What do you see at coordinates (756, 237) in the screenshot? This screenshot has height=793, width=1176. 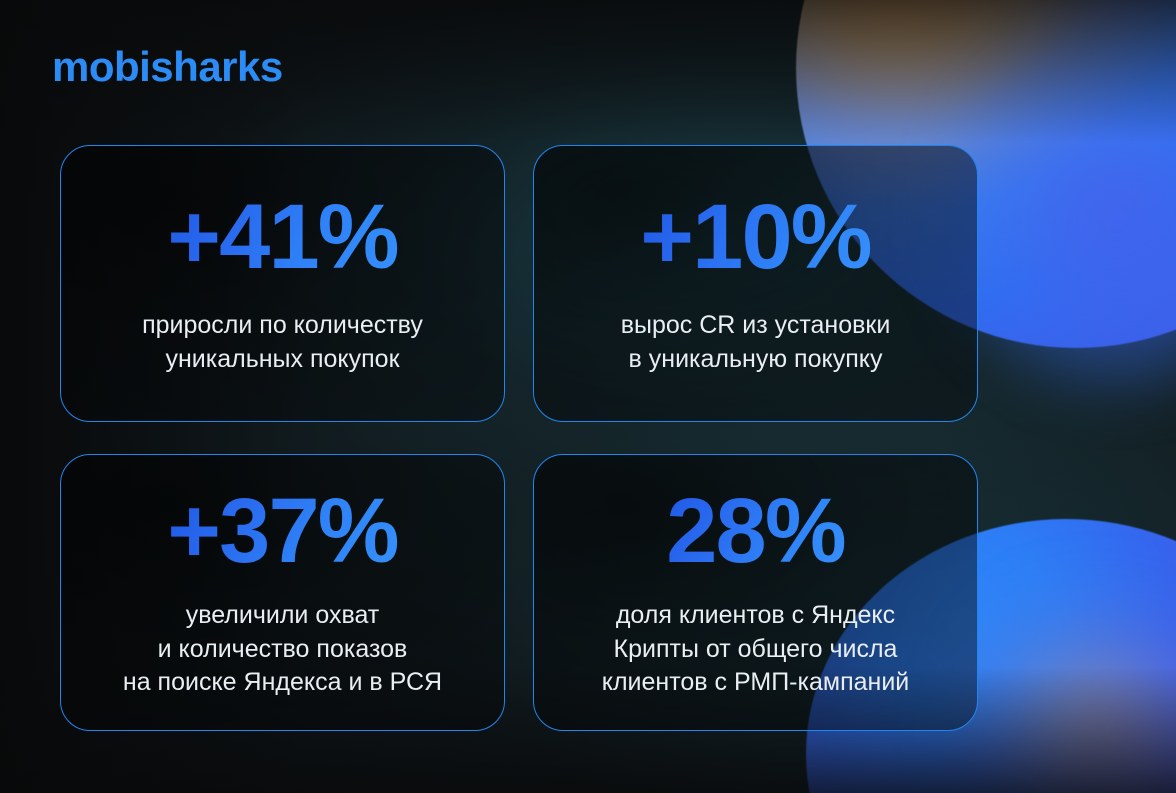 I see `stat-value: +10%` at bounding box center [756, 237].